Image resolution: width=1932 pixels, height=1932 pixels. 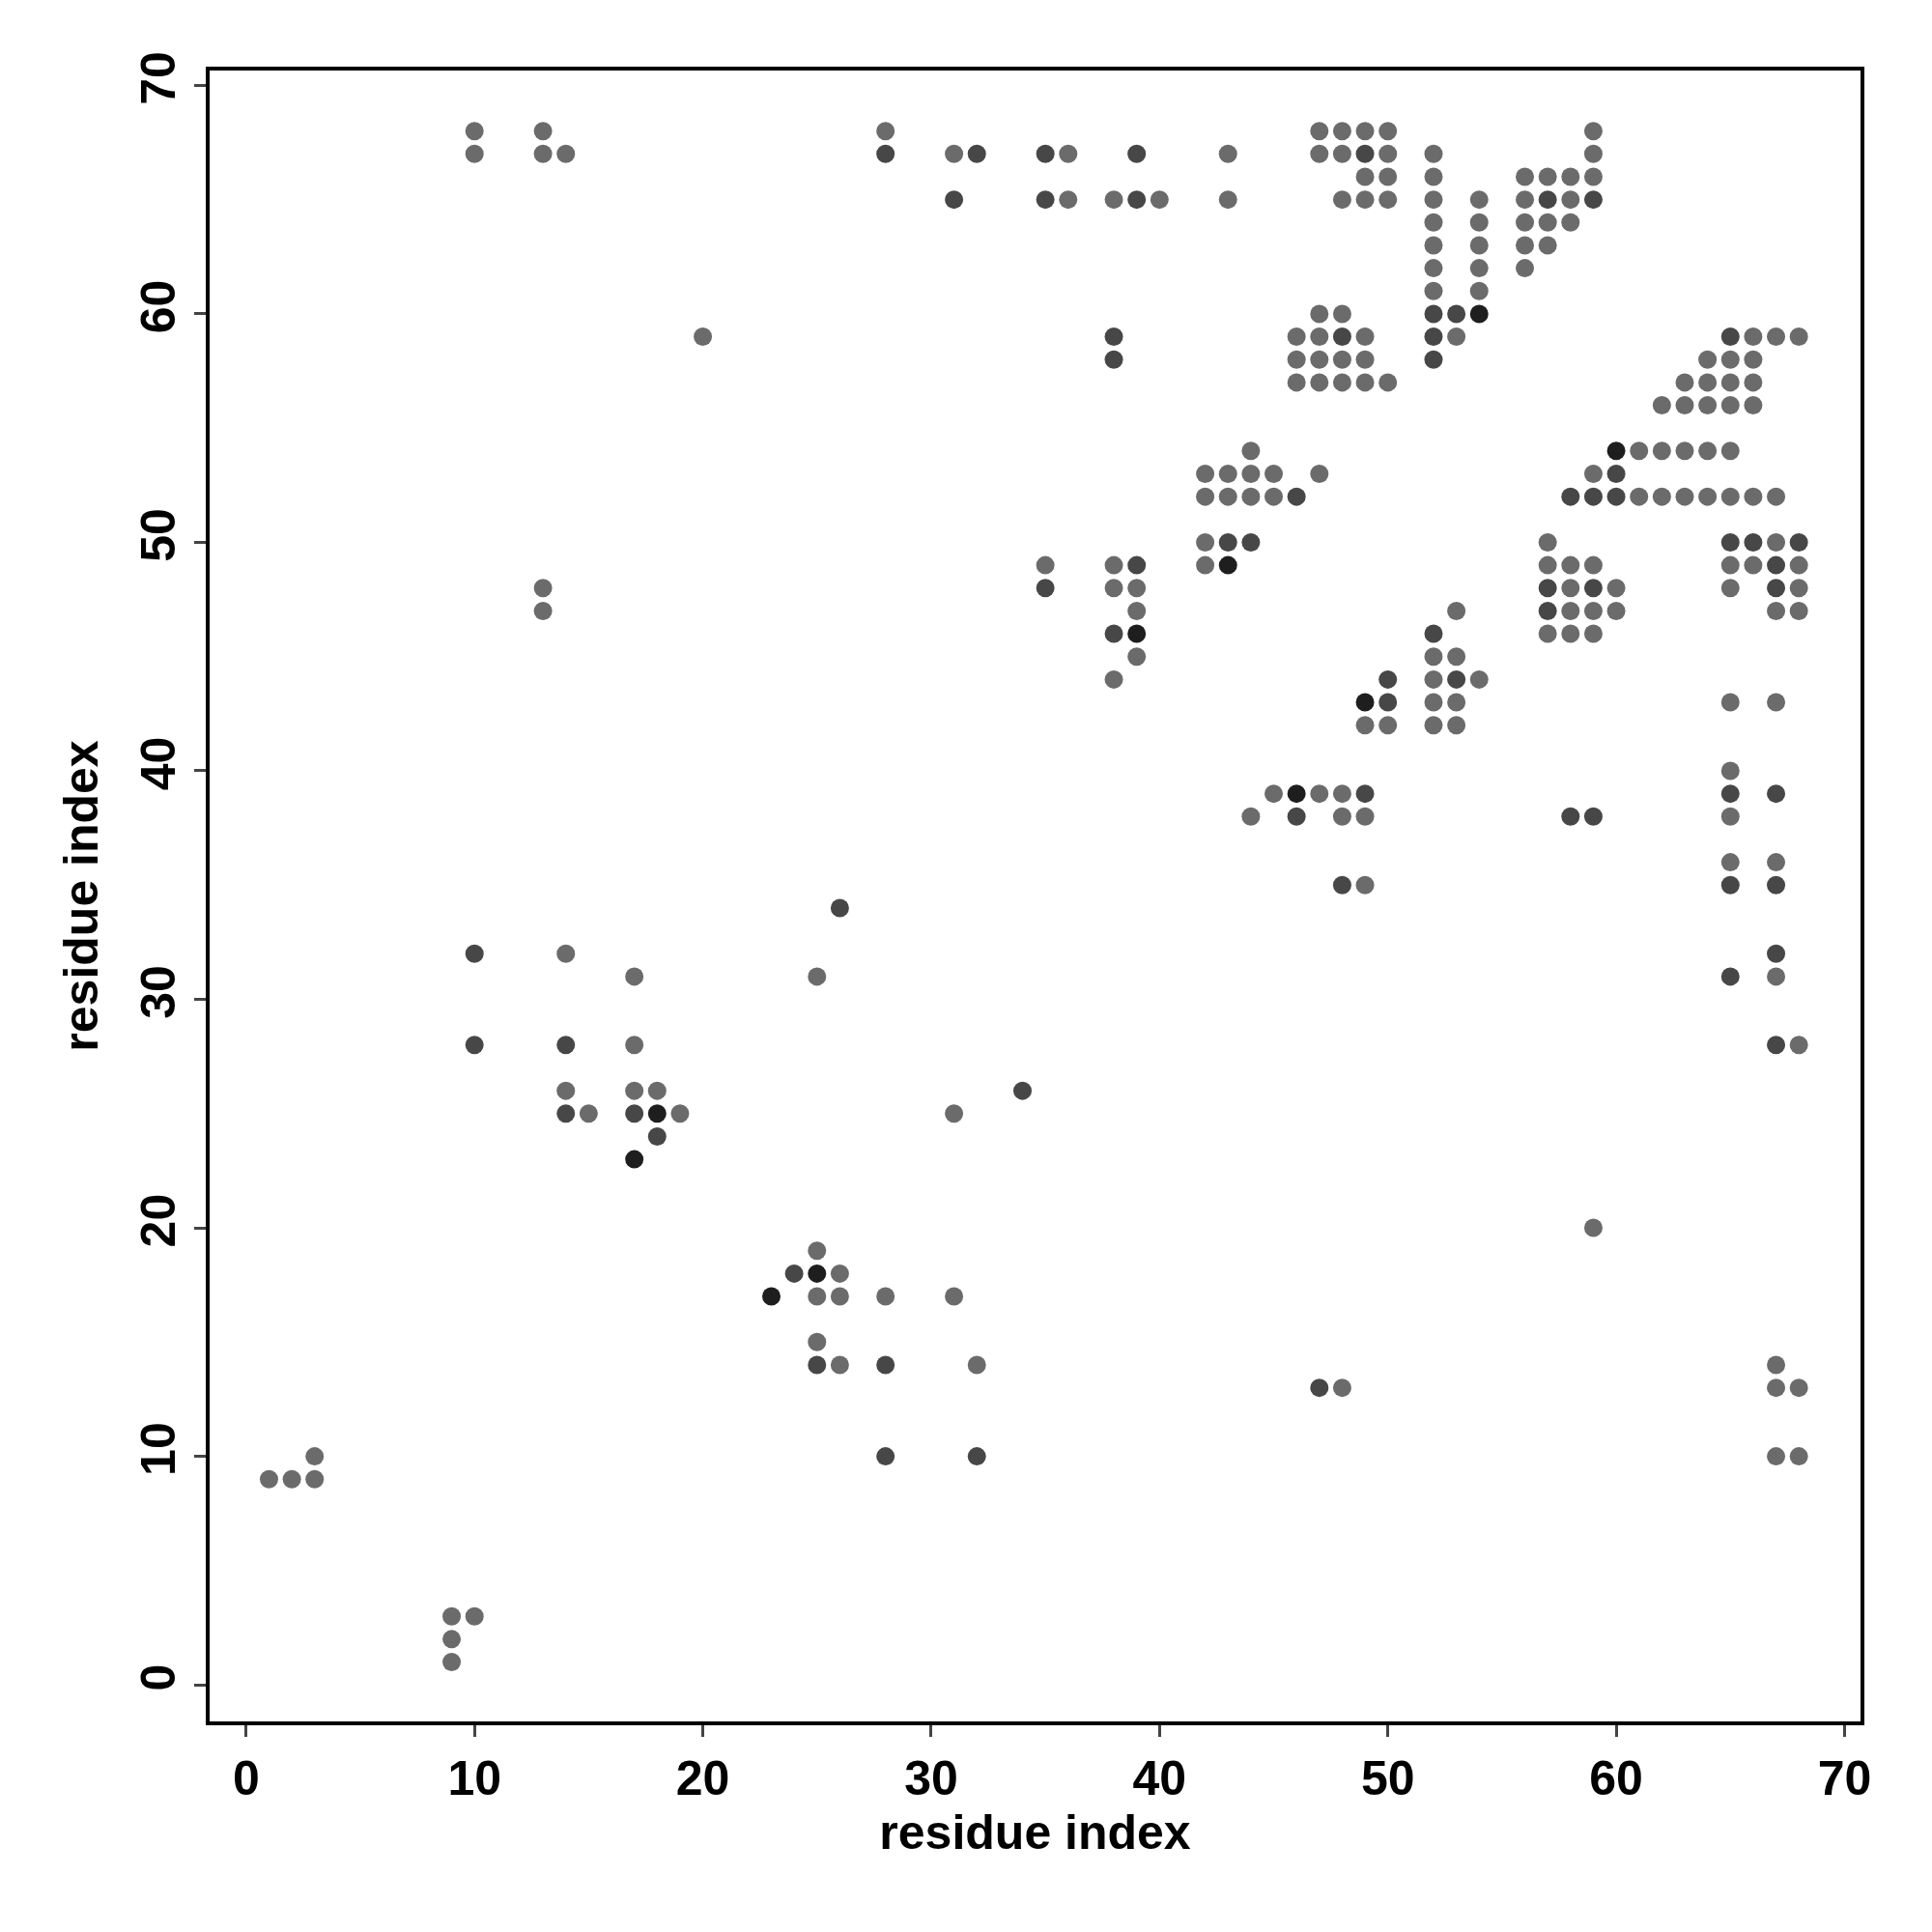 I want to click on x-tick-label: 50, so click(x=1387, y=1778).